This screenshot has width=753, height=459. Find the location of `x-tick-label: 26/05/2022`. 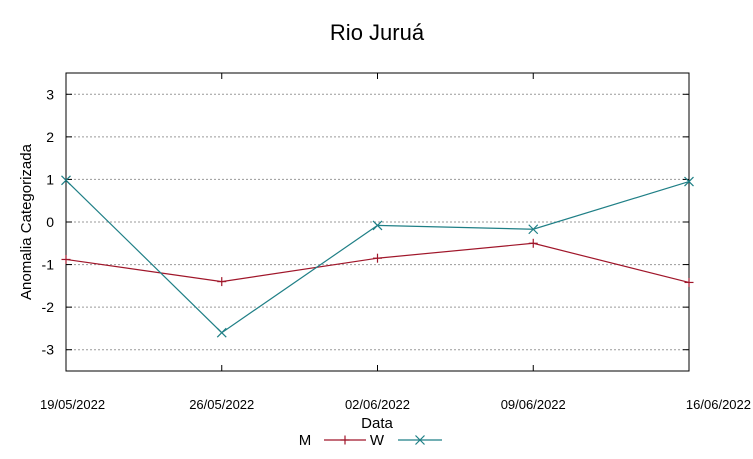

x-tick-label: 26/05/2022 is located at coordinates (221, 404).